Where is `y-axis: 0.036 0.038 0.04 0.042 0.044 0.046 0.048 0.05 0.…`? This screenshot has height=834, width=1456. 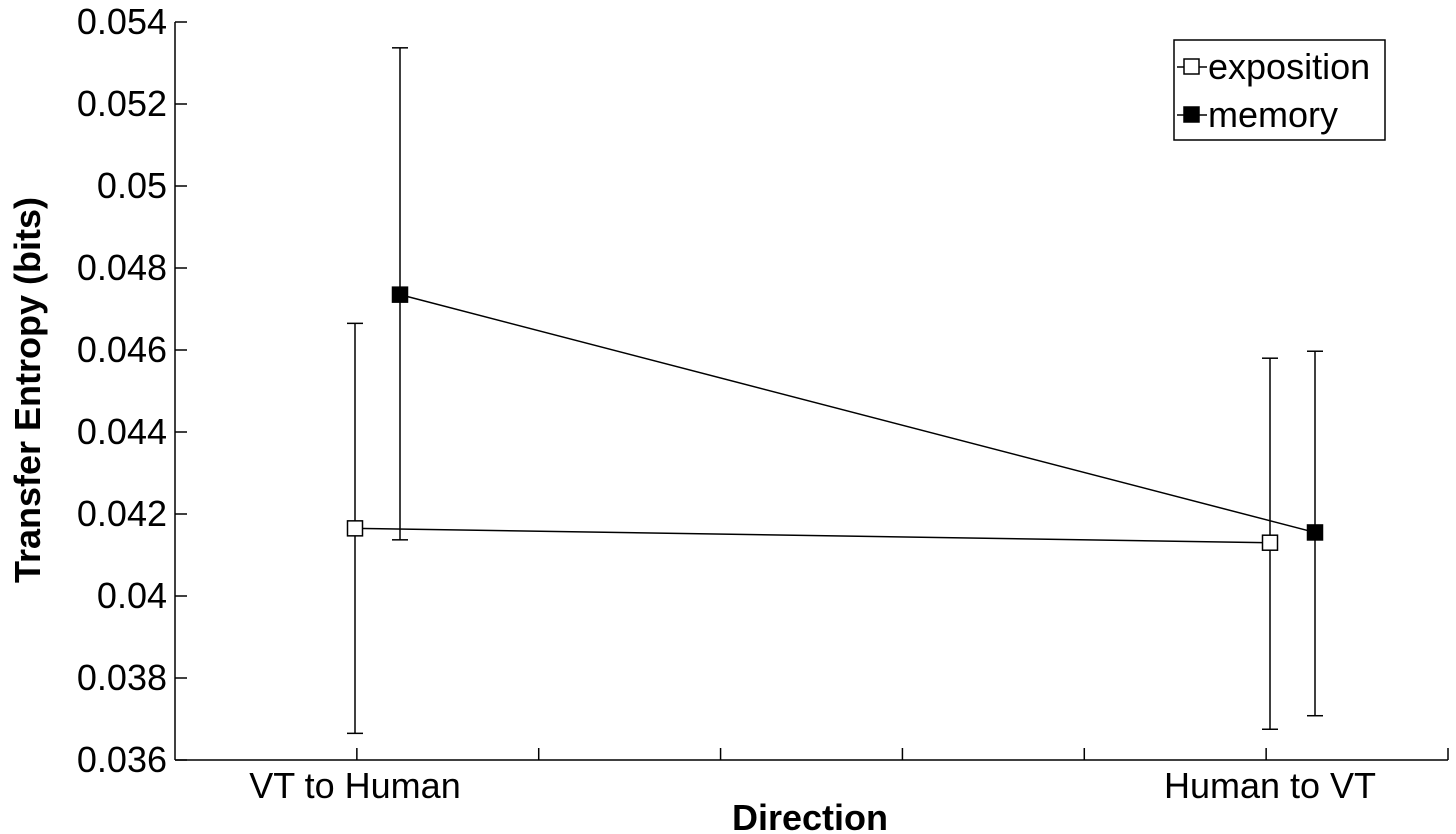 y-axis: 0.036 0.038 0.04 0.042 0.044 0.046 0.048 0.05 0.… is located at coordinates (132, 390).